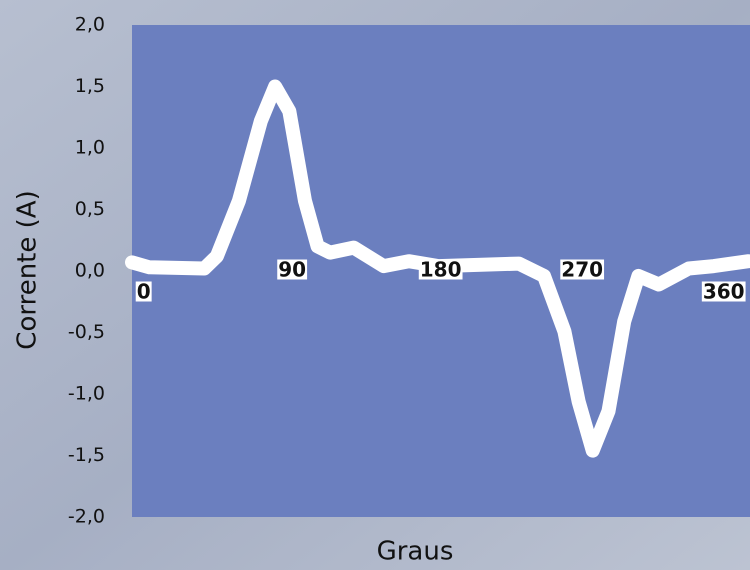  I want to click on y-tick-label: -1,0, so click(86, 394).